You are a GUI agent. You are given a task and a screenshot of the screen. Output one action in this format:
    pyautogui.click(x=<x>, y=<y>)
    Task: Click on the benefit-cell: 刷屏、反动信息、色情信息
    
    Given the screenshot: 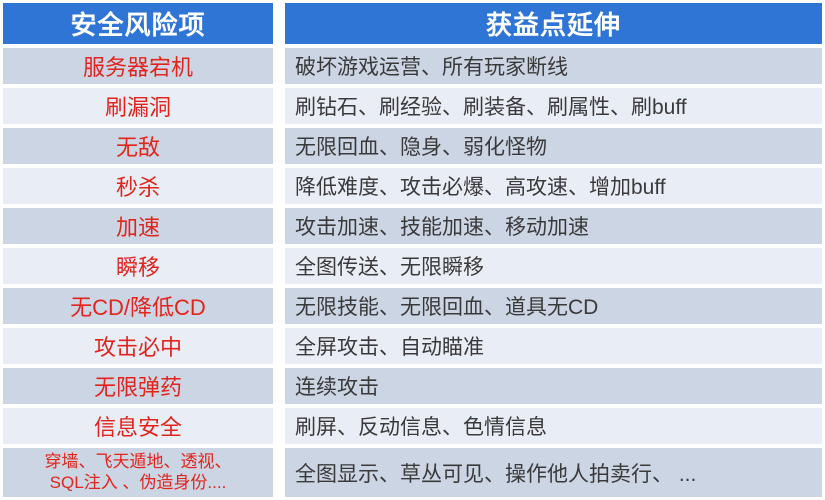 What is the action you would take?
    pyautogui.click(x=553, y=426)
    